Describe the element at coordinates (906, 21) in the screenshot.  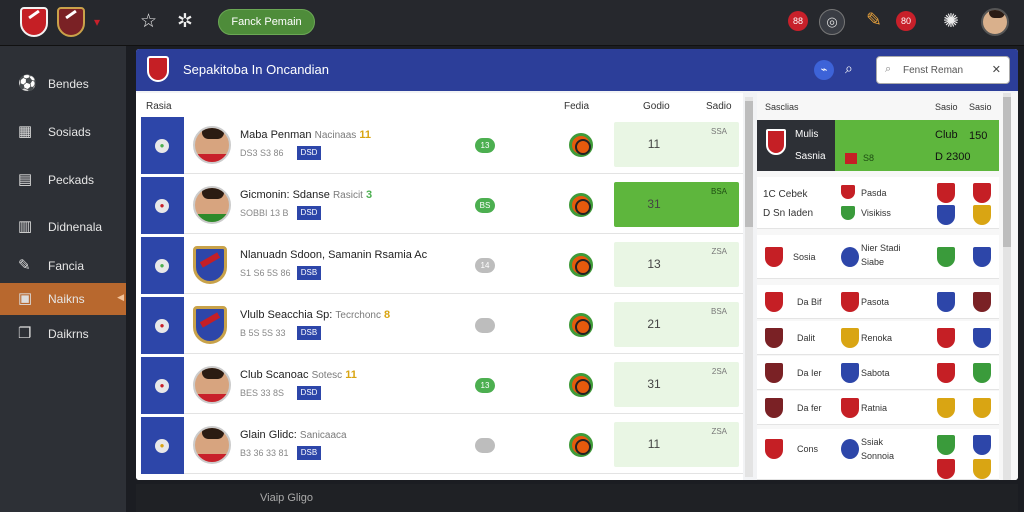
I see `notification-badge-right: 80` at that location.